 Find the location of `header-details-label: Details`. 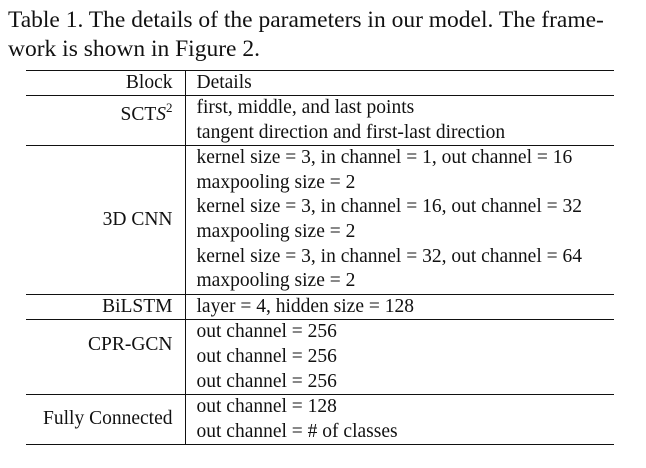

header-details-label: Details is located at coordinates (224, 82).